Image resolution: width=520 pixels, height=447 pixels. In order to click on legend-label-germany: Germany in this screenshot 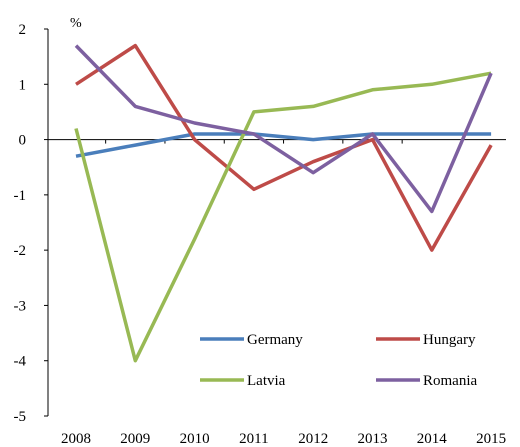, I will do `click(275, 340)`.